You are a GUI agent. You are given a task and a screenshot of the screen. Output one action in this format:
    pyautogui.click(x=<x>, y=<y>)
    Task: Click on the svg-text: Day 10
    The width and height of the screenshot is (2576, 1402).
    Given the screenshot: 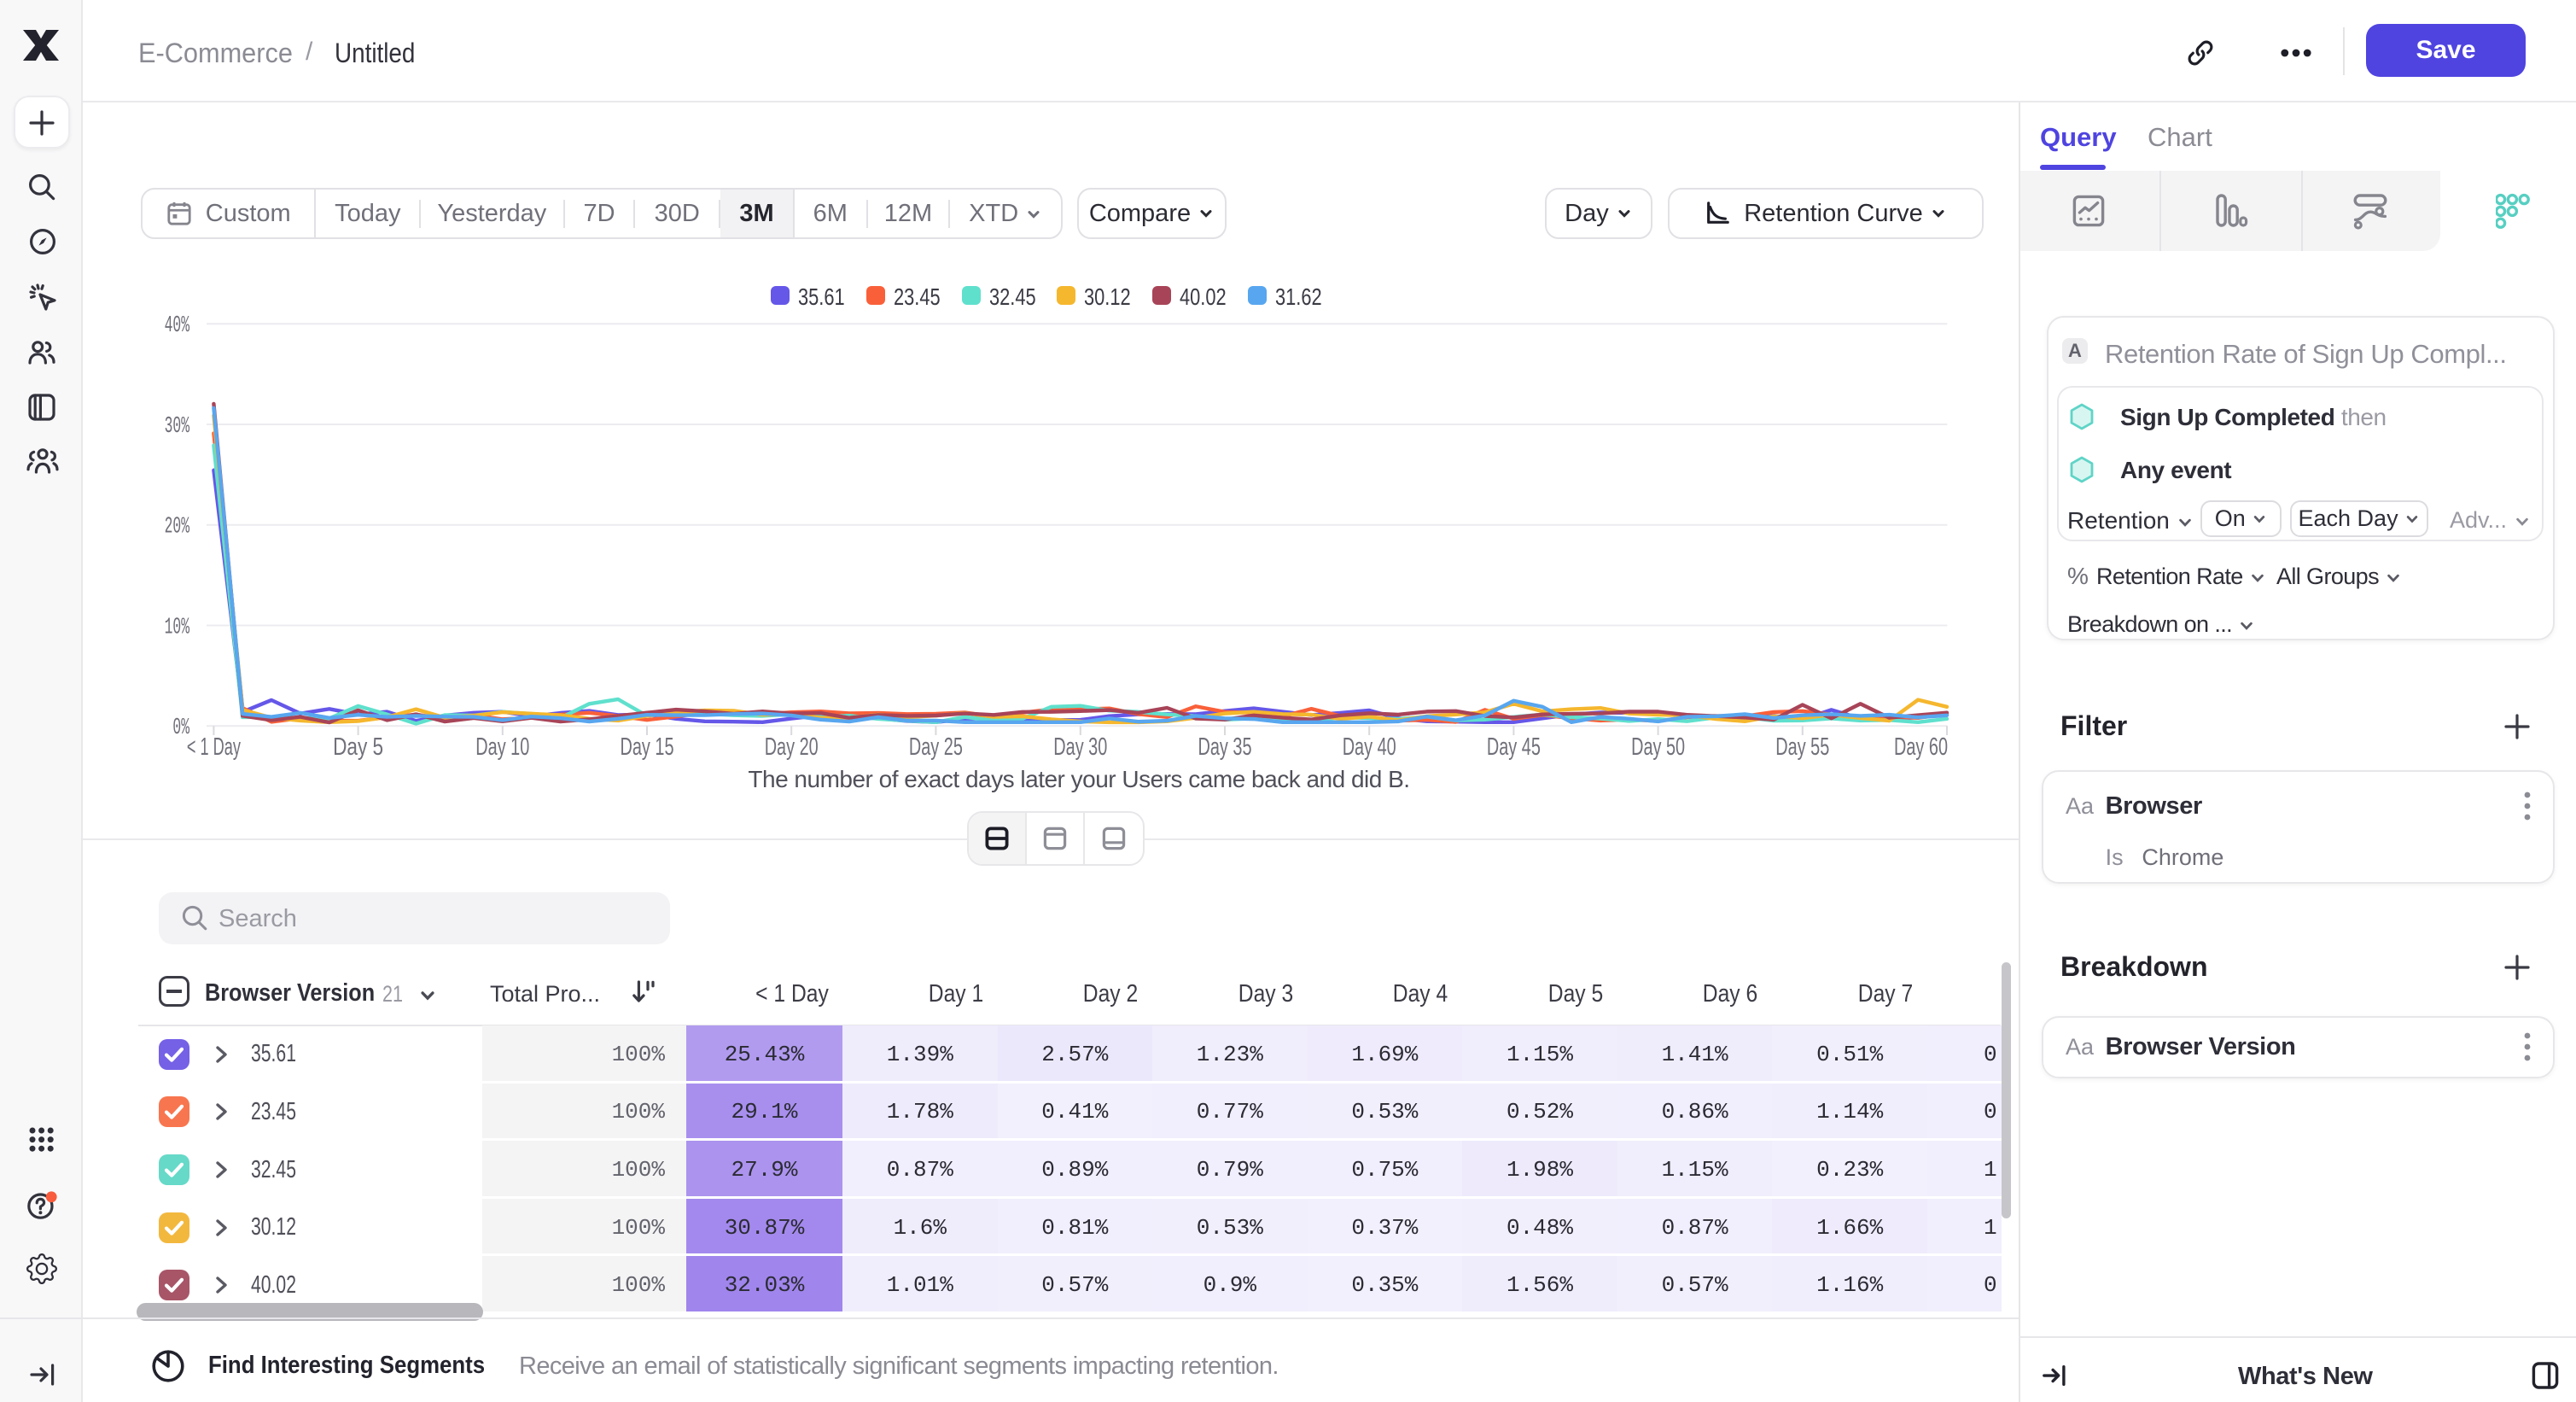 What is the action you would take?
    pyautogui.click(x=502, y=747)
    